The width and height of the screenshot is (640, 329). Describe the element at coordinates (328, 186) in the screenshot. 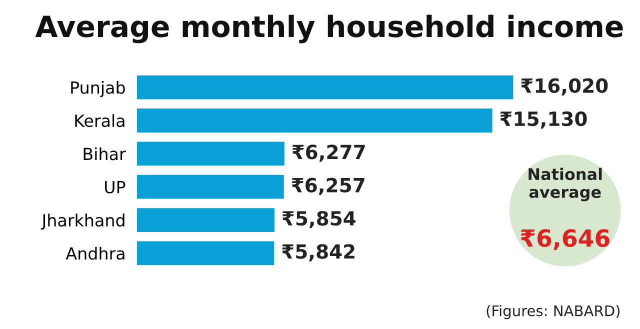

I see `data-label: ₹6,257` at that location.